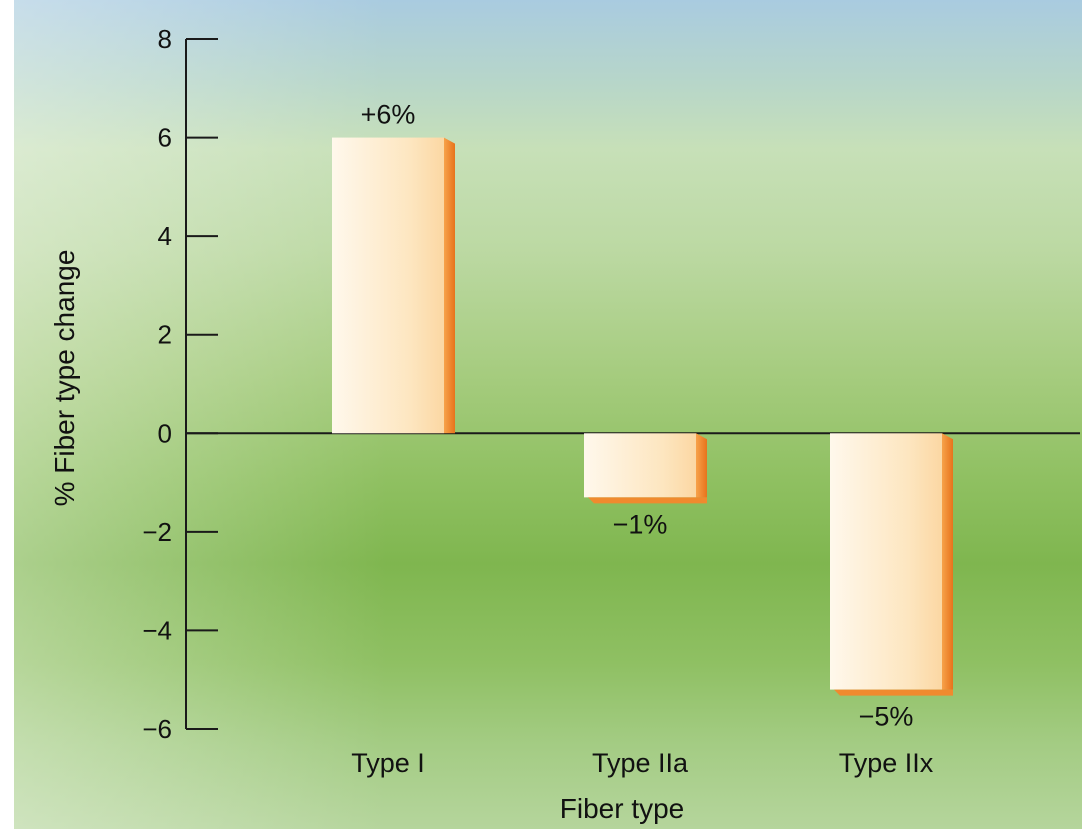 The width and height of the screenshot is (1082, 829). Describe the element at coordinates (886, 763) in the screenshot. I see `x-tick-label: Type IIx` at that location.